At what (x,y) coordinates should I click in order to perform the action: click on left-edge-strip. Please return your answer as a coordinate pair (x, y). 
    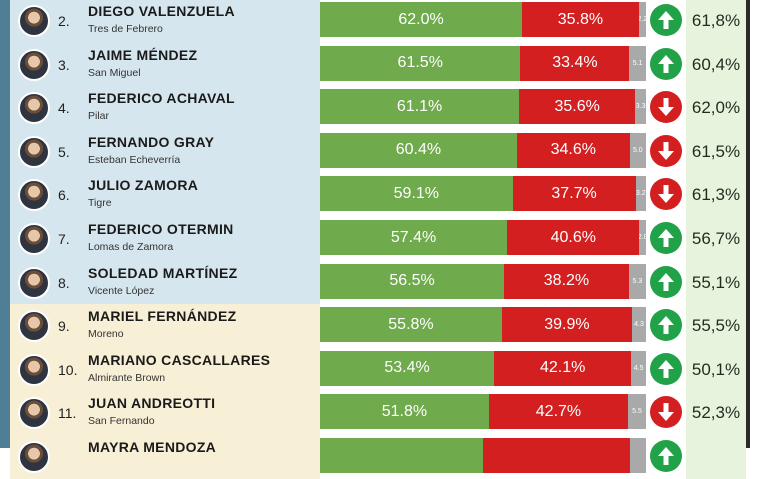
    Looking at the image, I should click on (5, 224).